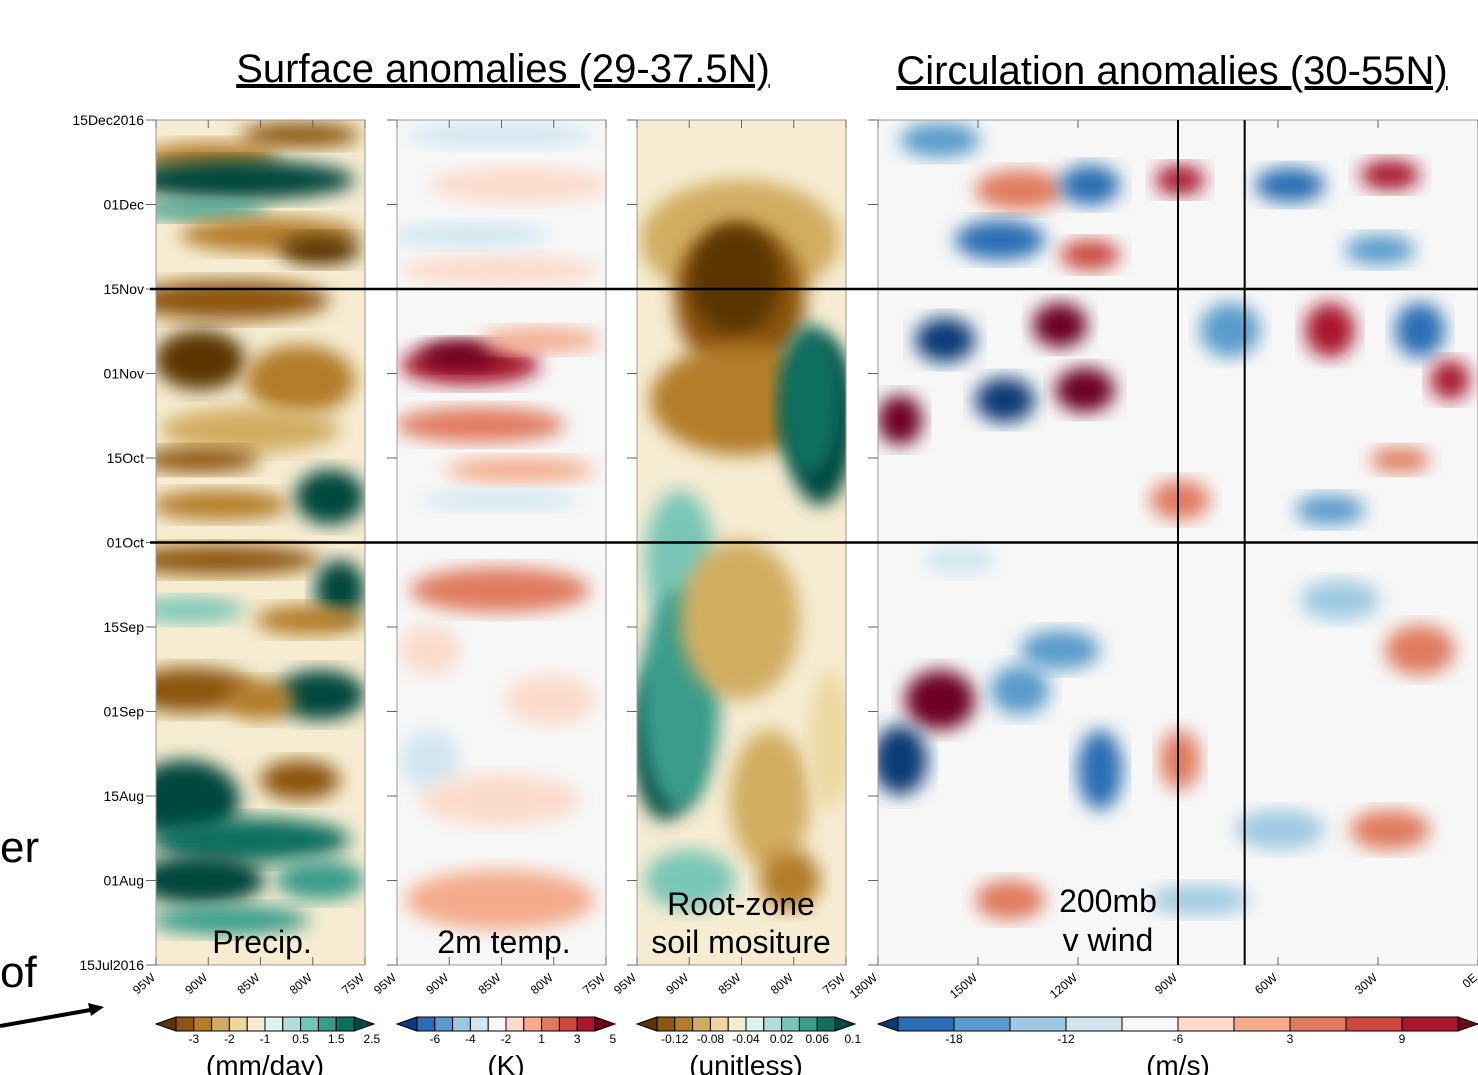 The width and height of the screenshot is (1478, 1075). I want to click on colorbar-t2m-swatch, so click(515, 1024).